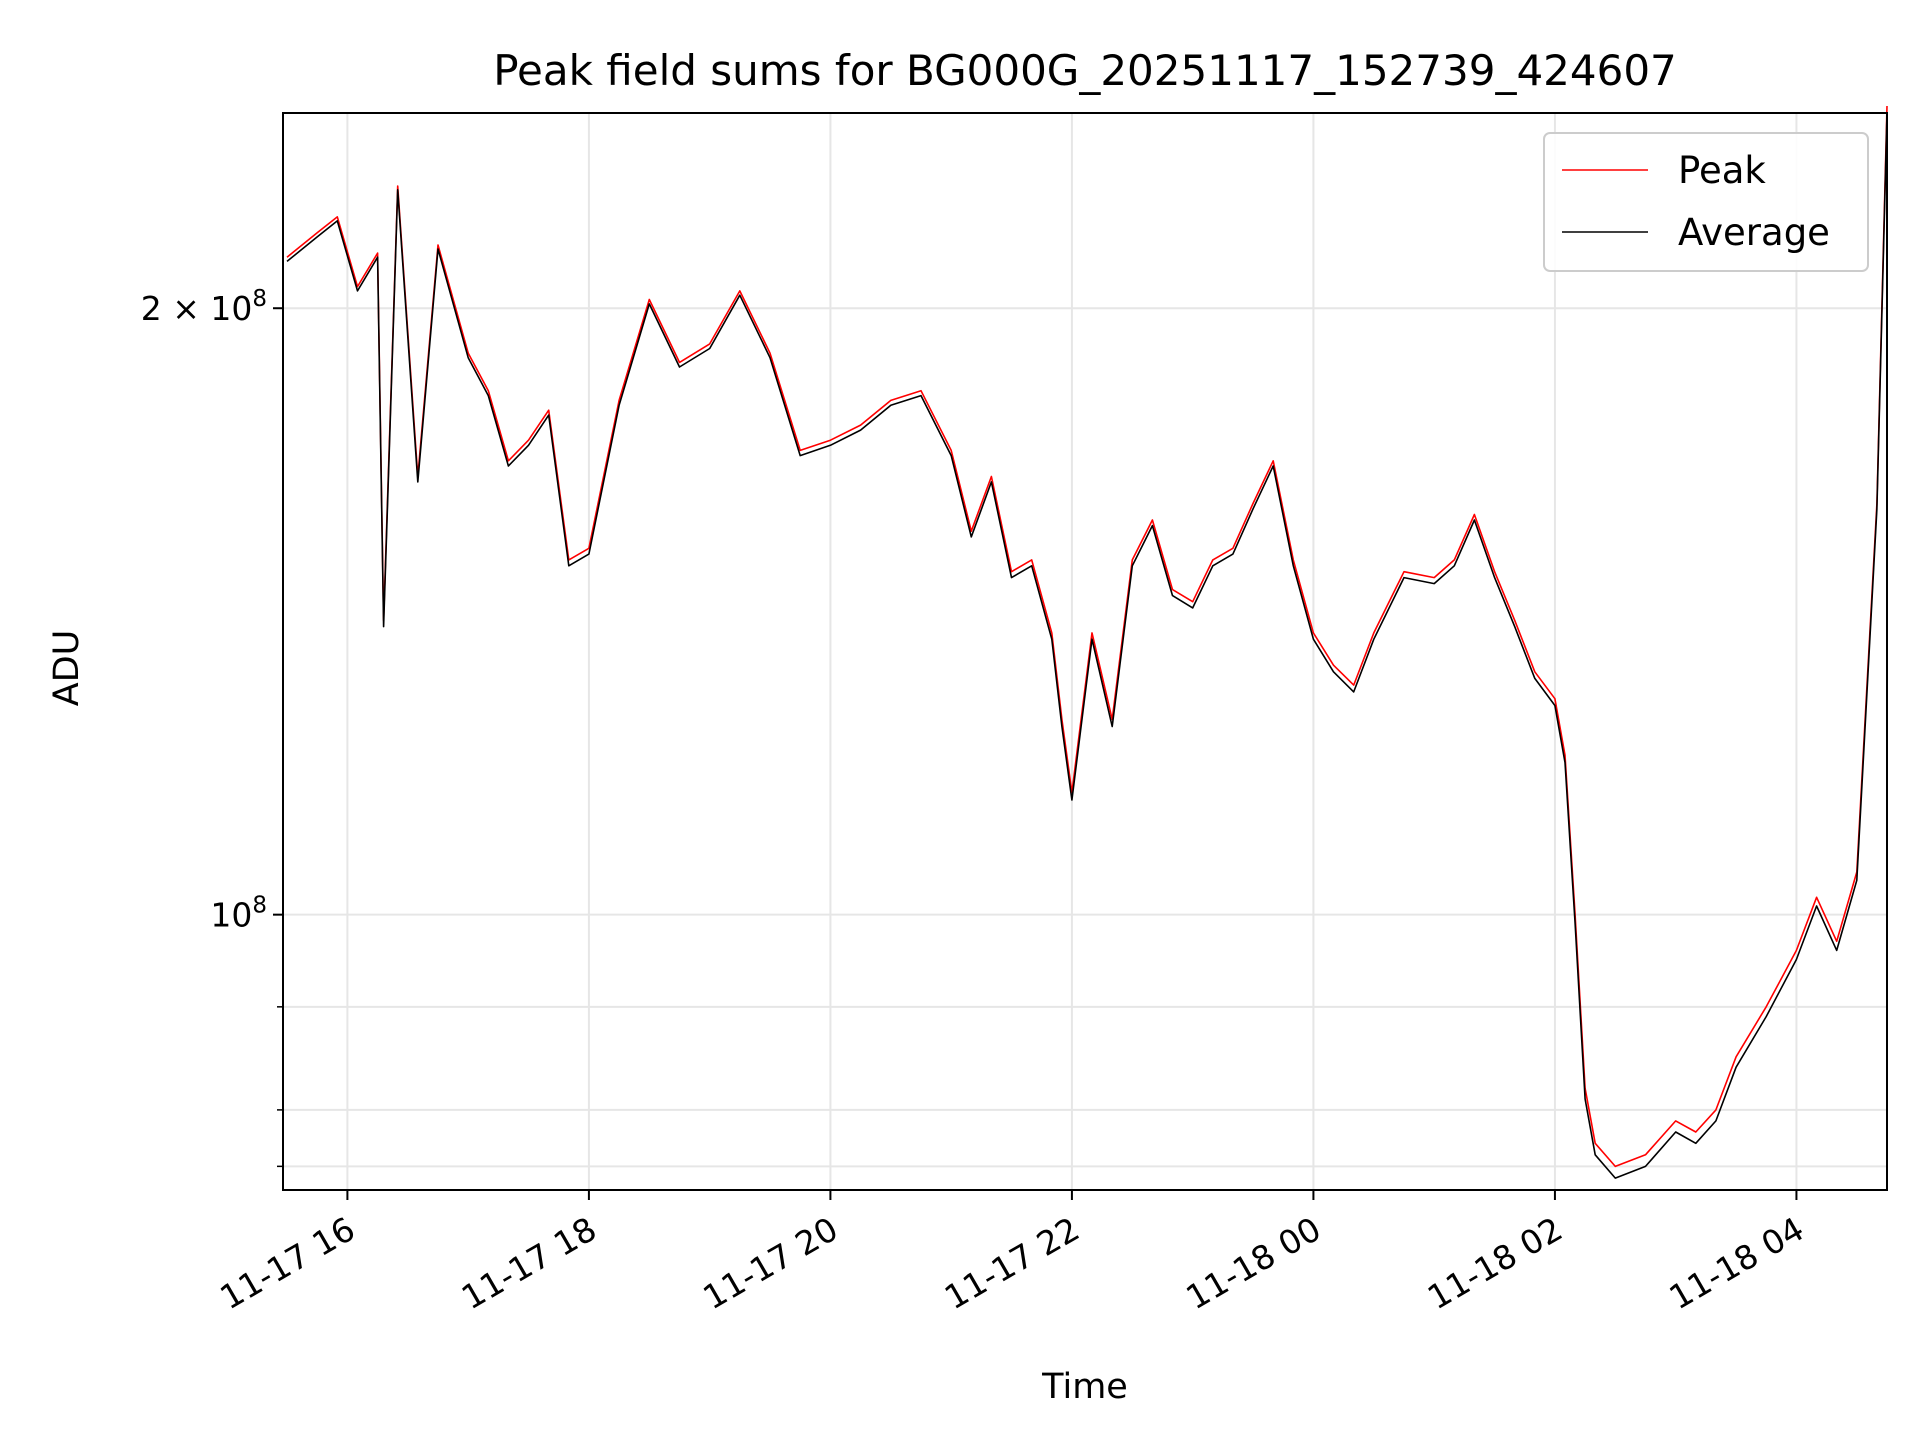 This screenshot has width=1920, height=1440. What do you see at coordinates (238, 914) in the screenshot?
I see `y-tick-label: 108` at bounding box center [238, 914].